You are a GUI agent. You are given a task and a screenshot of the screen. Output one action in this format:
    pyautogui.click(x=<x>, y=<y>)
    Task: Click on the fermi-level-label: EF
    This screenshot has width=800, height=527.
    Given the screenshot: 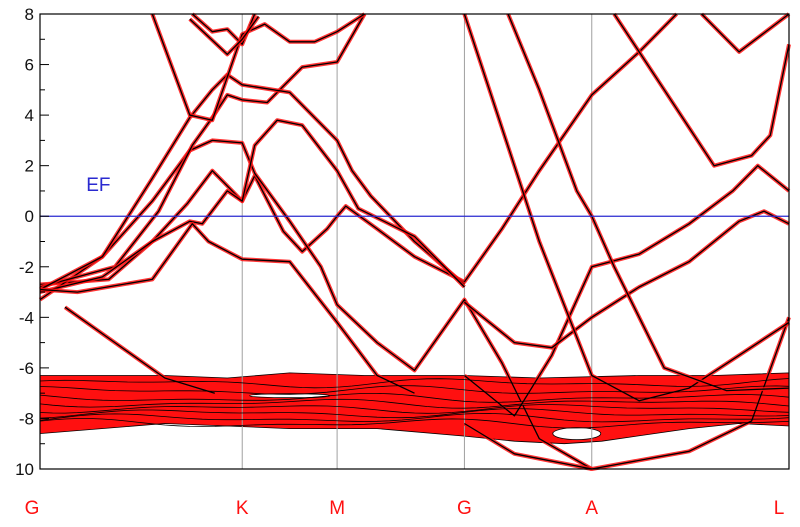 What is the action you would take?
    pyautogui.click(x=98, y=185)
    